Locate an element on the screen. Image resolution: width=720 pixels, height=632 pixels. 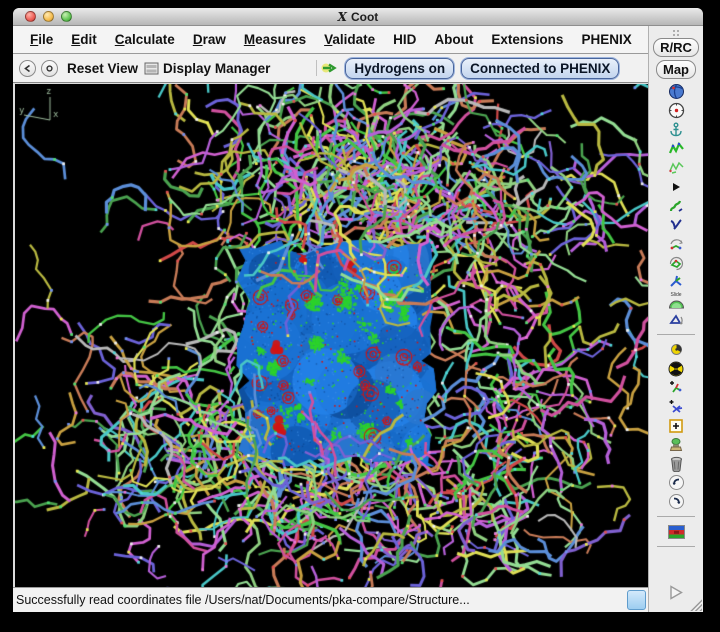
redo-button is located at coordinates (676, 501).